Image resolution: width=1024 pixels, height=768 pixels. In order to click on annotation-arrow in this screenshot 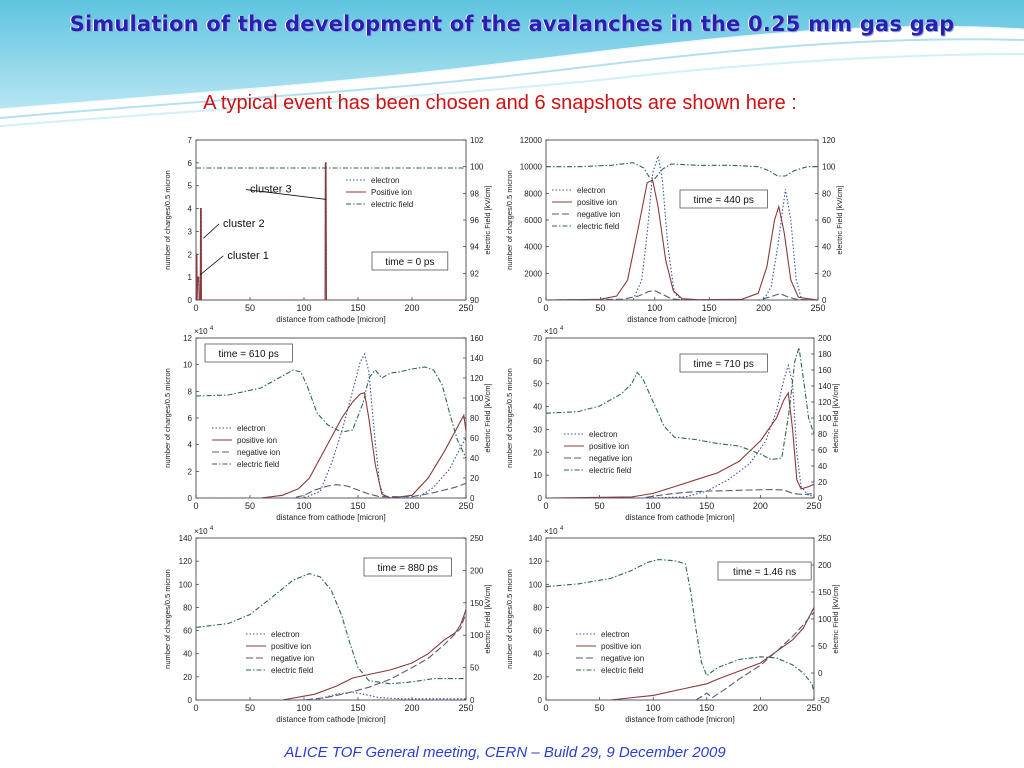, I will do `click(211, 265)`.